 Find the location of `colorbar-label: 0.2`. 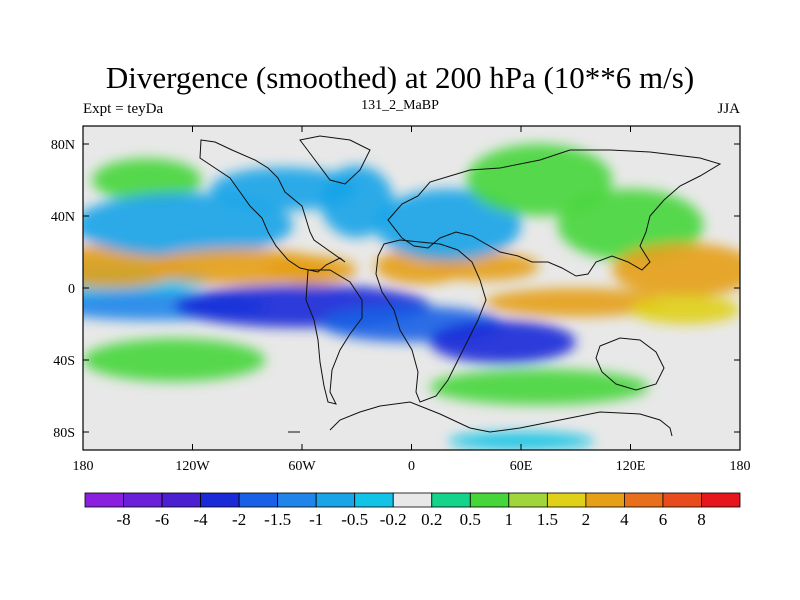

colorbar-label: 0.2 is located at coordinates (431, 519).